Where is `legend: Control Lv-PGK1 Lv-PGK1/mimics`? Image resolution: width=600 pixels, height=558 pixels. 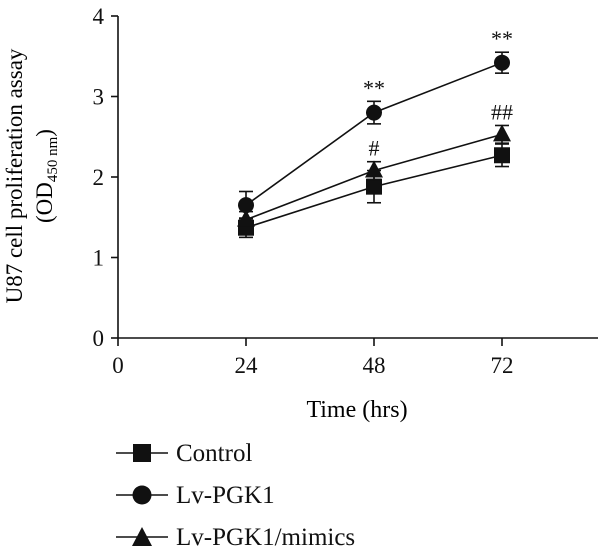 legend: Control Lv-PGK1 Lv-PGK1/mimics is located at coordinates (235, 495).